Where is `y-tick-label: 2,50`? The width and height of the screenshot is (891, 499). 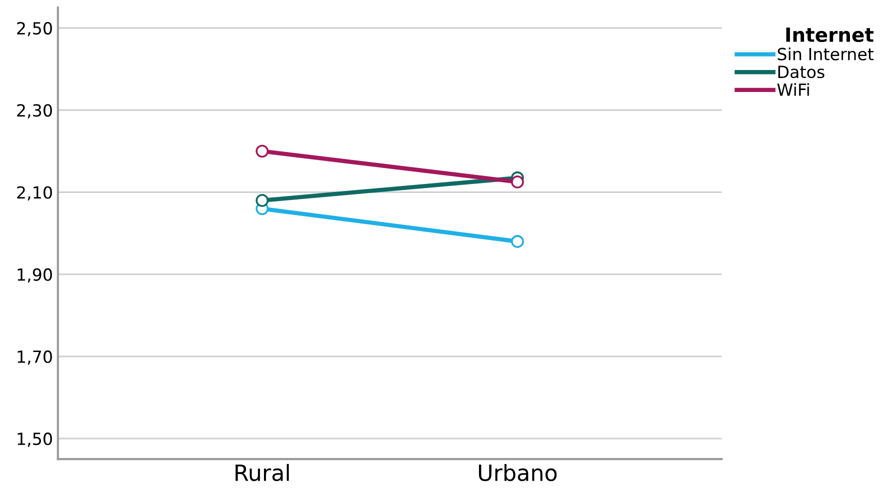 y-tick-label: 2,50 is located at coordinates (34, 29).